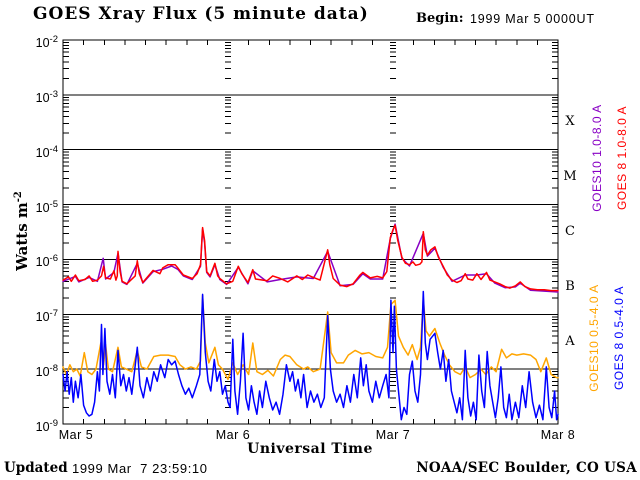 Image resolution: width=640 pixels, height=480 pixels. Describe the element at coordinates (36, 468) in the screenshot. I see `updated-label: Updated` at that location.